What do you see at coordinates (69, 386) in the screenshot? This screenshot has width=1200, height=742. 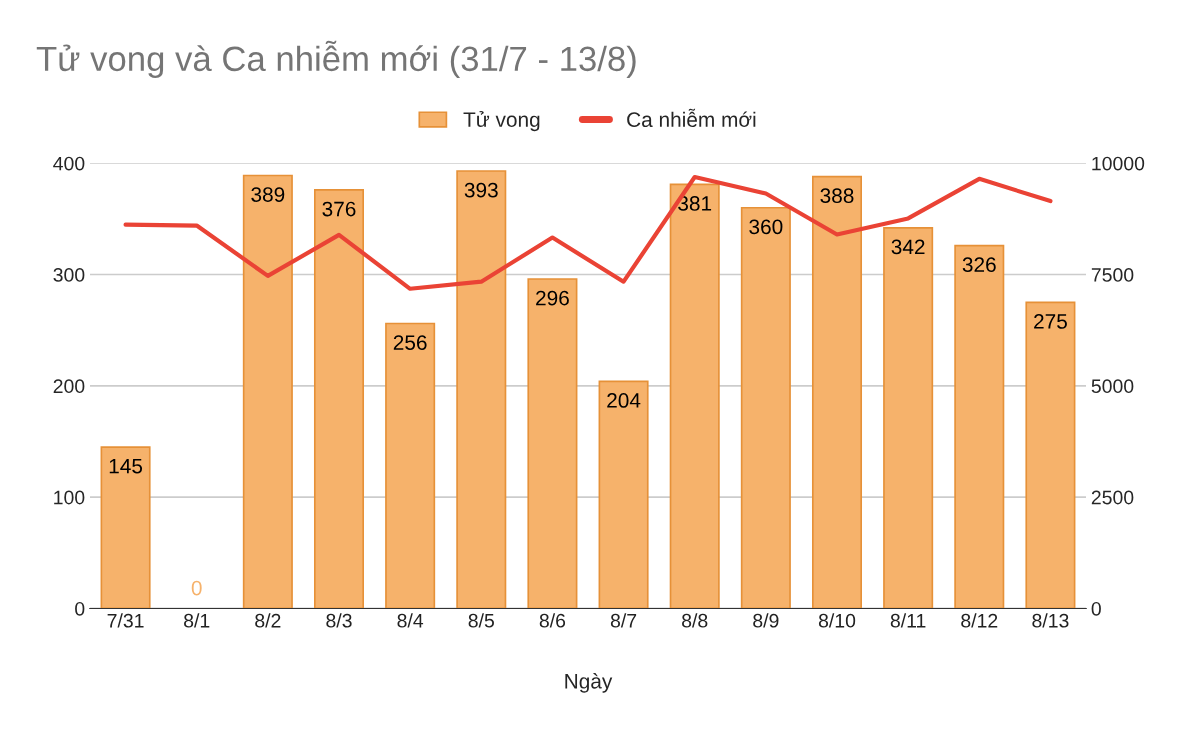 I see `y-tick-label: 200` at bounding box center [69, 386].